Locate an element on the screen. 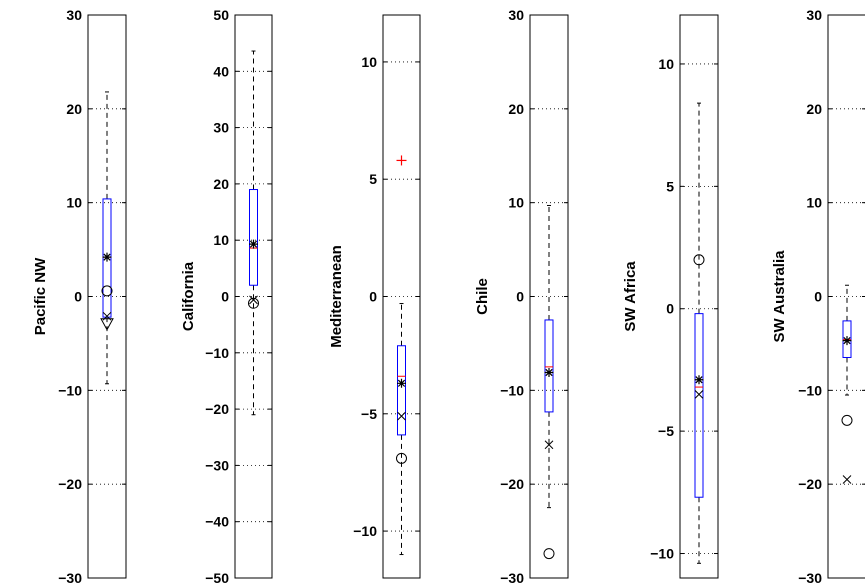 The width and height of the screenshot is (865, 584). panel-2: −50 −40 −30 −20 −10 0 10 20 30 40 50 California is located at coordinates (226, 295).